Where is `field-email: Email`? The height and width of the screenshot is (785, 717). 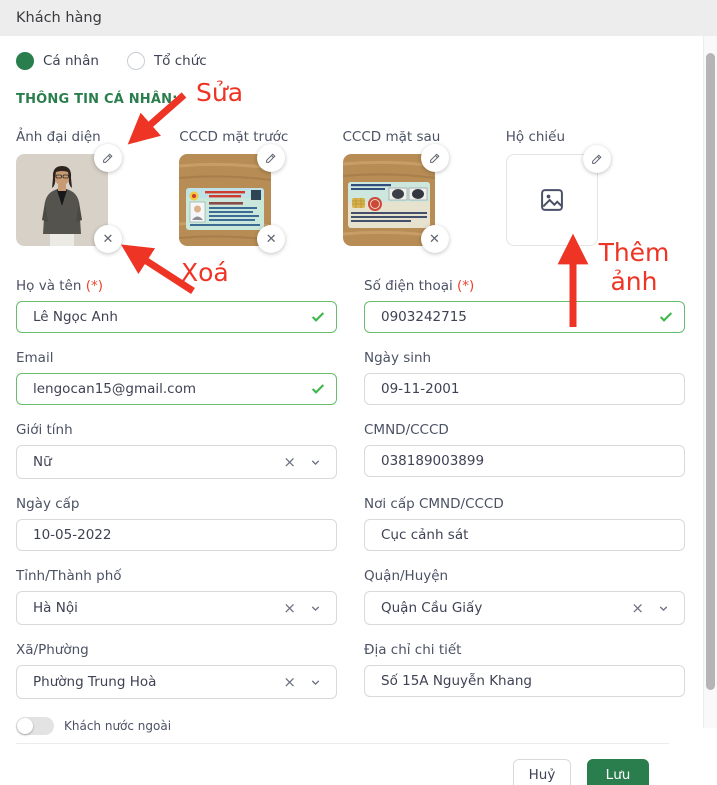
field-email: Email is located at coordinates (176, 369).